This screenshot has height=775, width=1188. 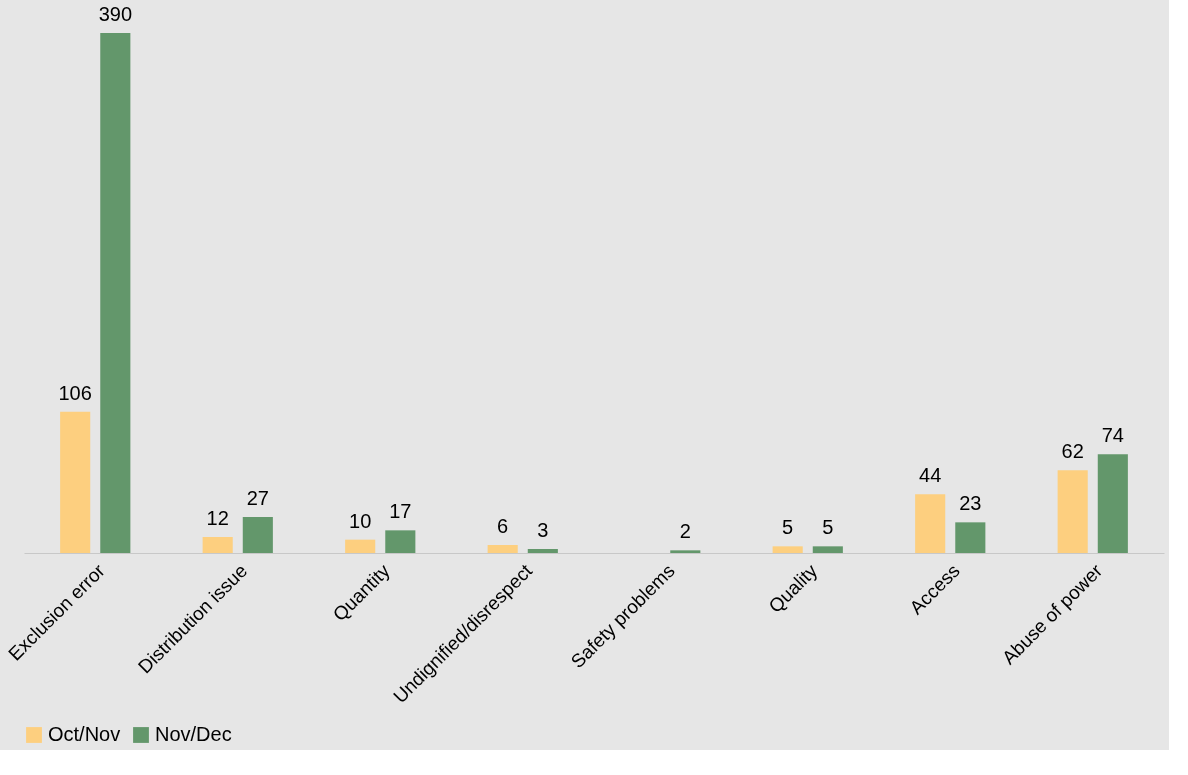 I want to click on data-label: 106, so click(x=75, y=392).